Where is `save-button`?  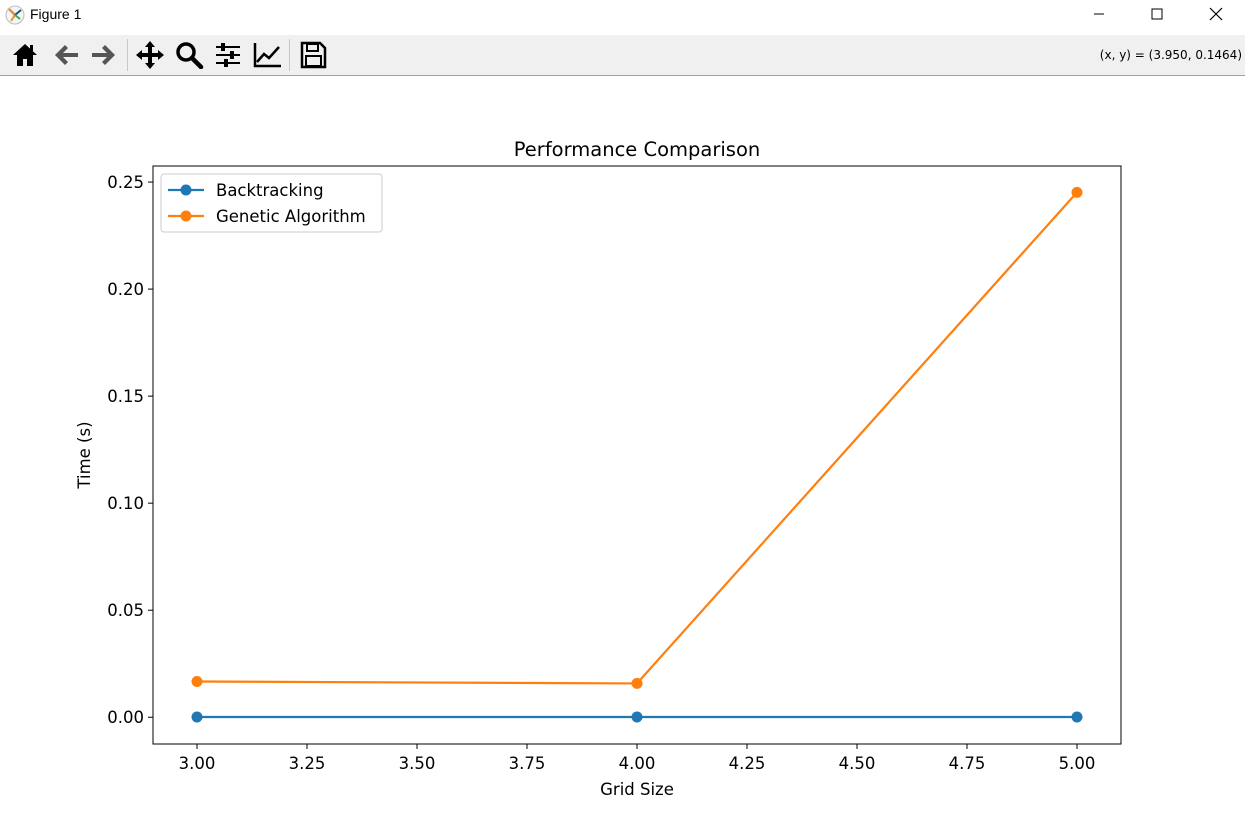
save-button is located at coordinates (313, 55).